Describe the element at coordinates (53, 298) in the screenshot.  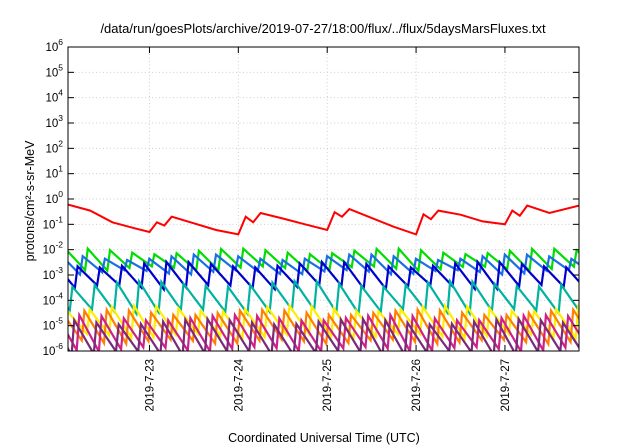
I see `y-tick-label: 10⁻⁴` at that location.